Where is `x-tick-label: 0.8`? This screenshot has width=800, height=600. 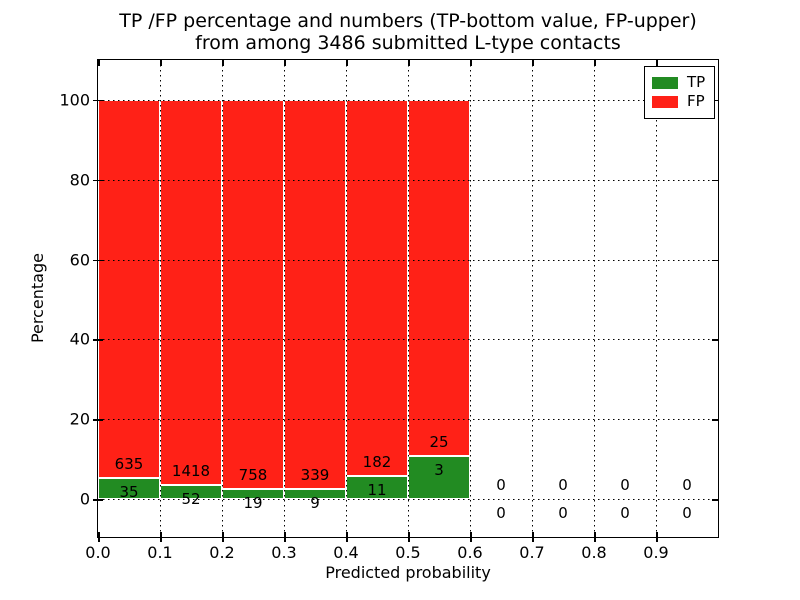
x-tick-label: 0.8 is located at coordinates (594, 552).